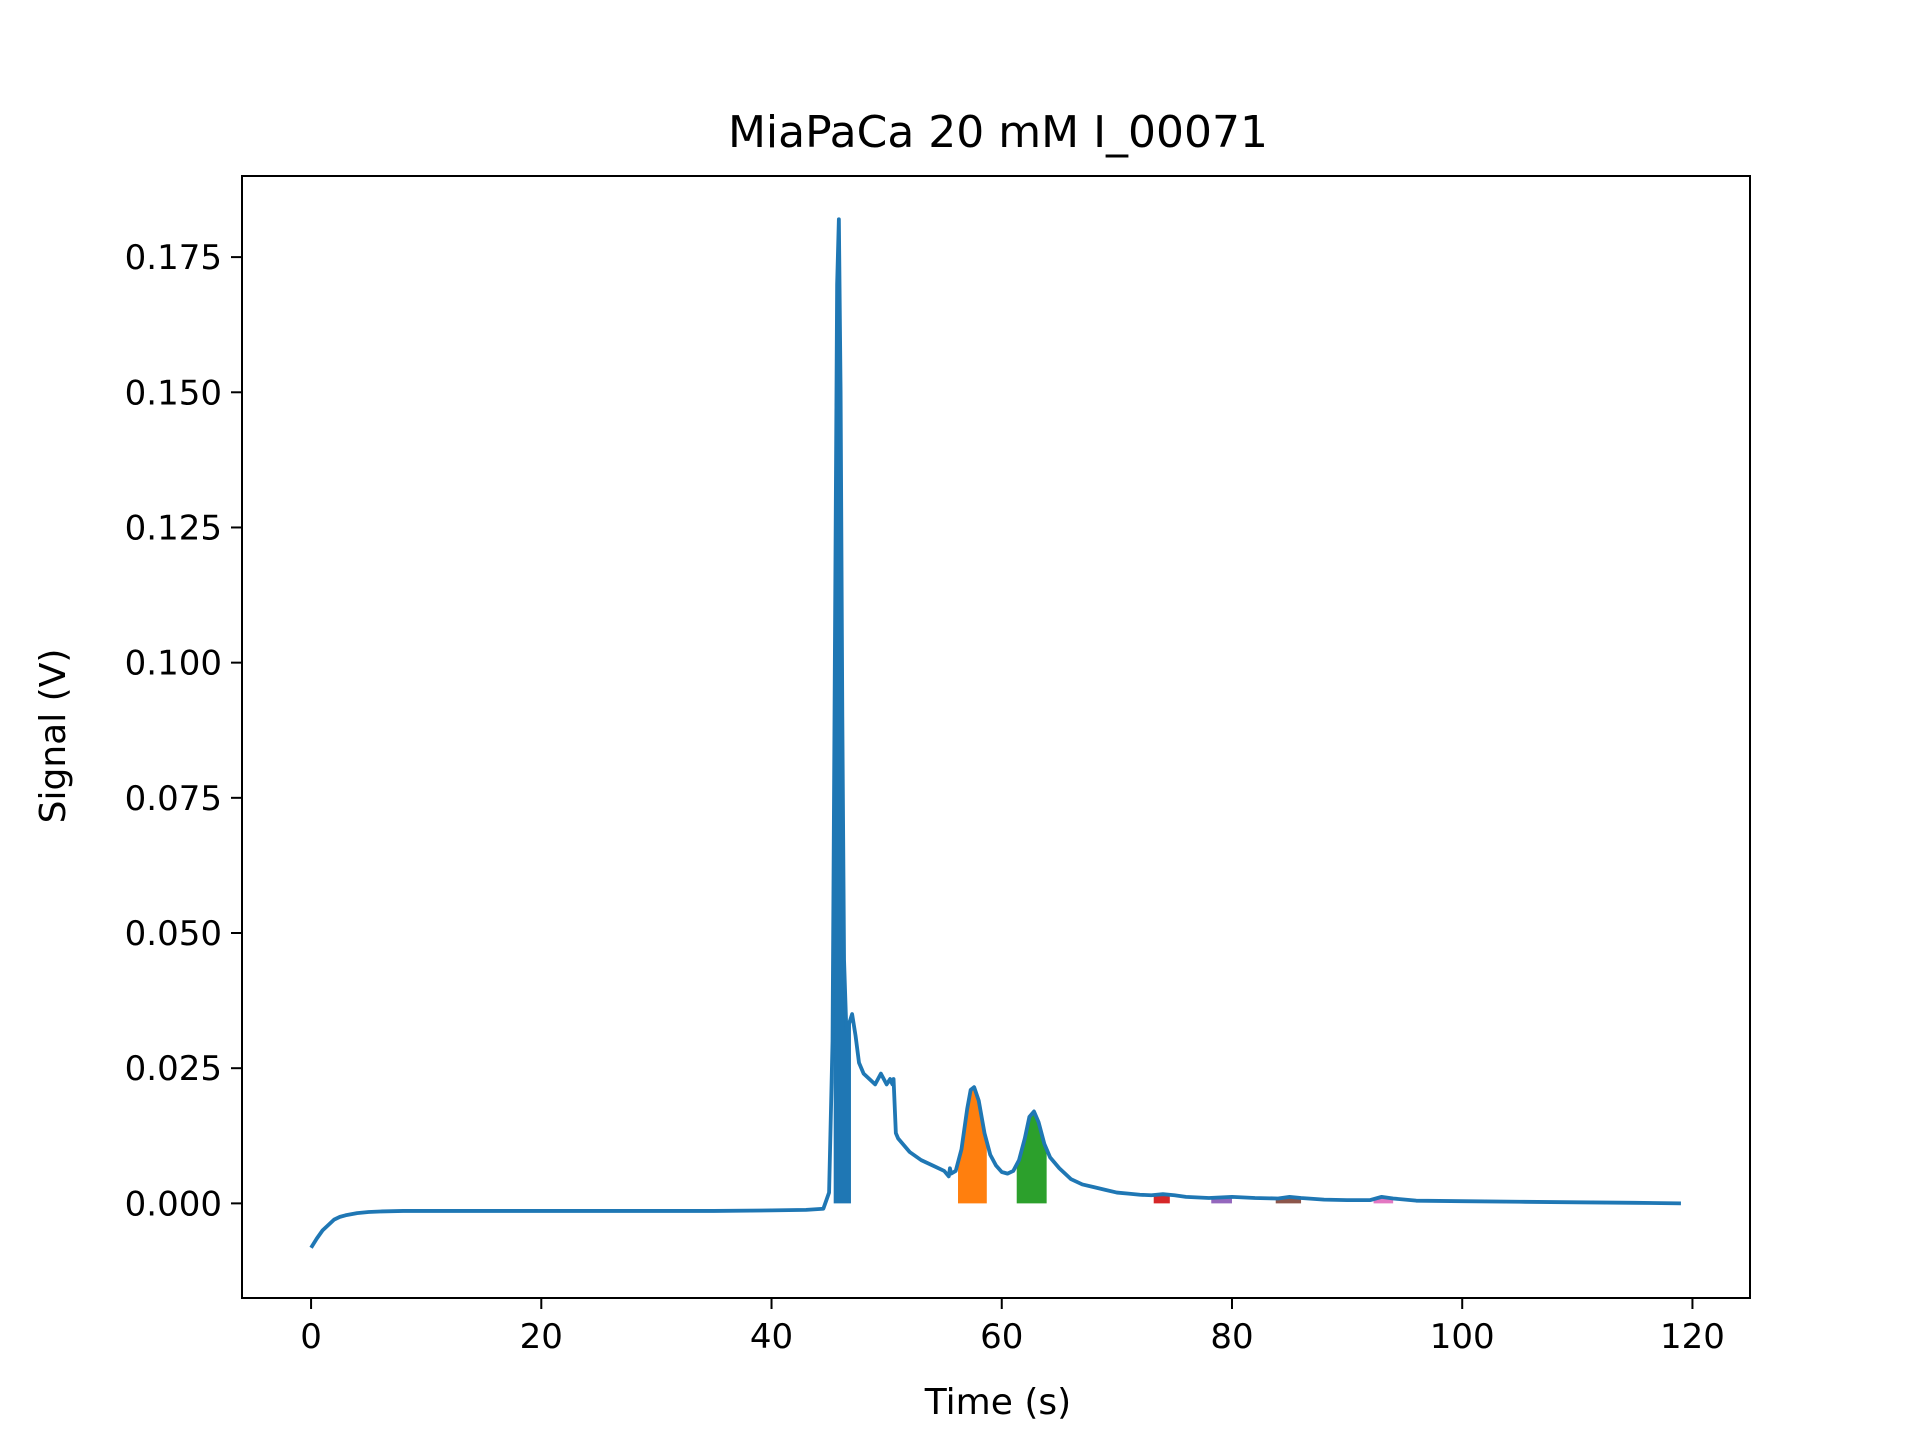 This screenshot has width=1920, height=1445. Describe the element at coordinates (173, 528) in the screenshot. I see `y-tick-label: 0.125` at that location.